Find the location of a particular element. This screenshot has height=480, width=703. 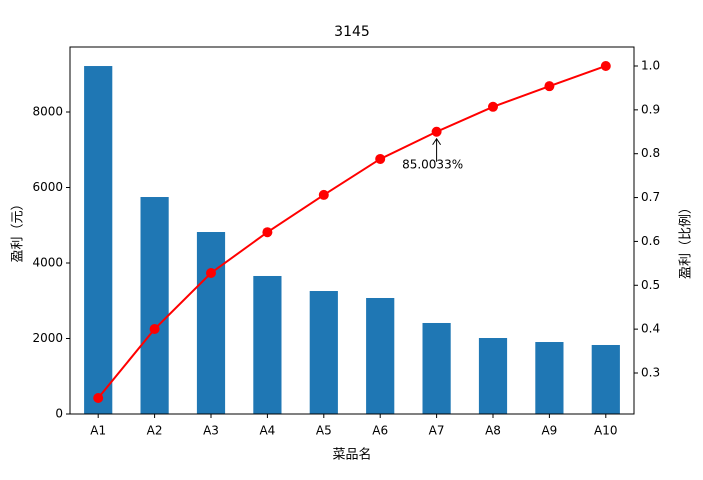

x-tick-label: A6 is located at coordinates (380, 431).